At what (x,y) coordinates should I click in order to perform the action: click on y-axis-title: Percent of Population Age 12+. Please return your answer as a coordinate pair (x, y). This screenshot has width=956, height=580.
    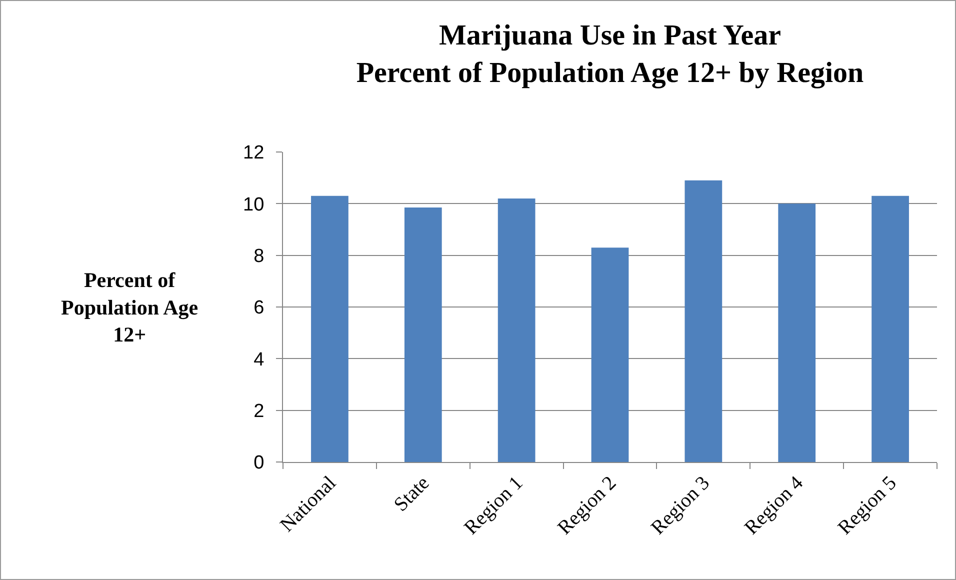
    Looking at the image, I should click on (129, 307).